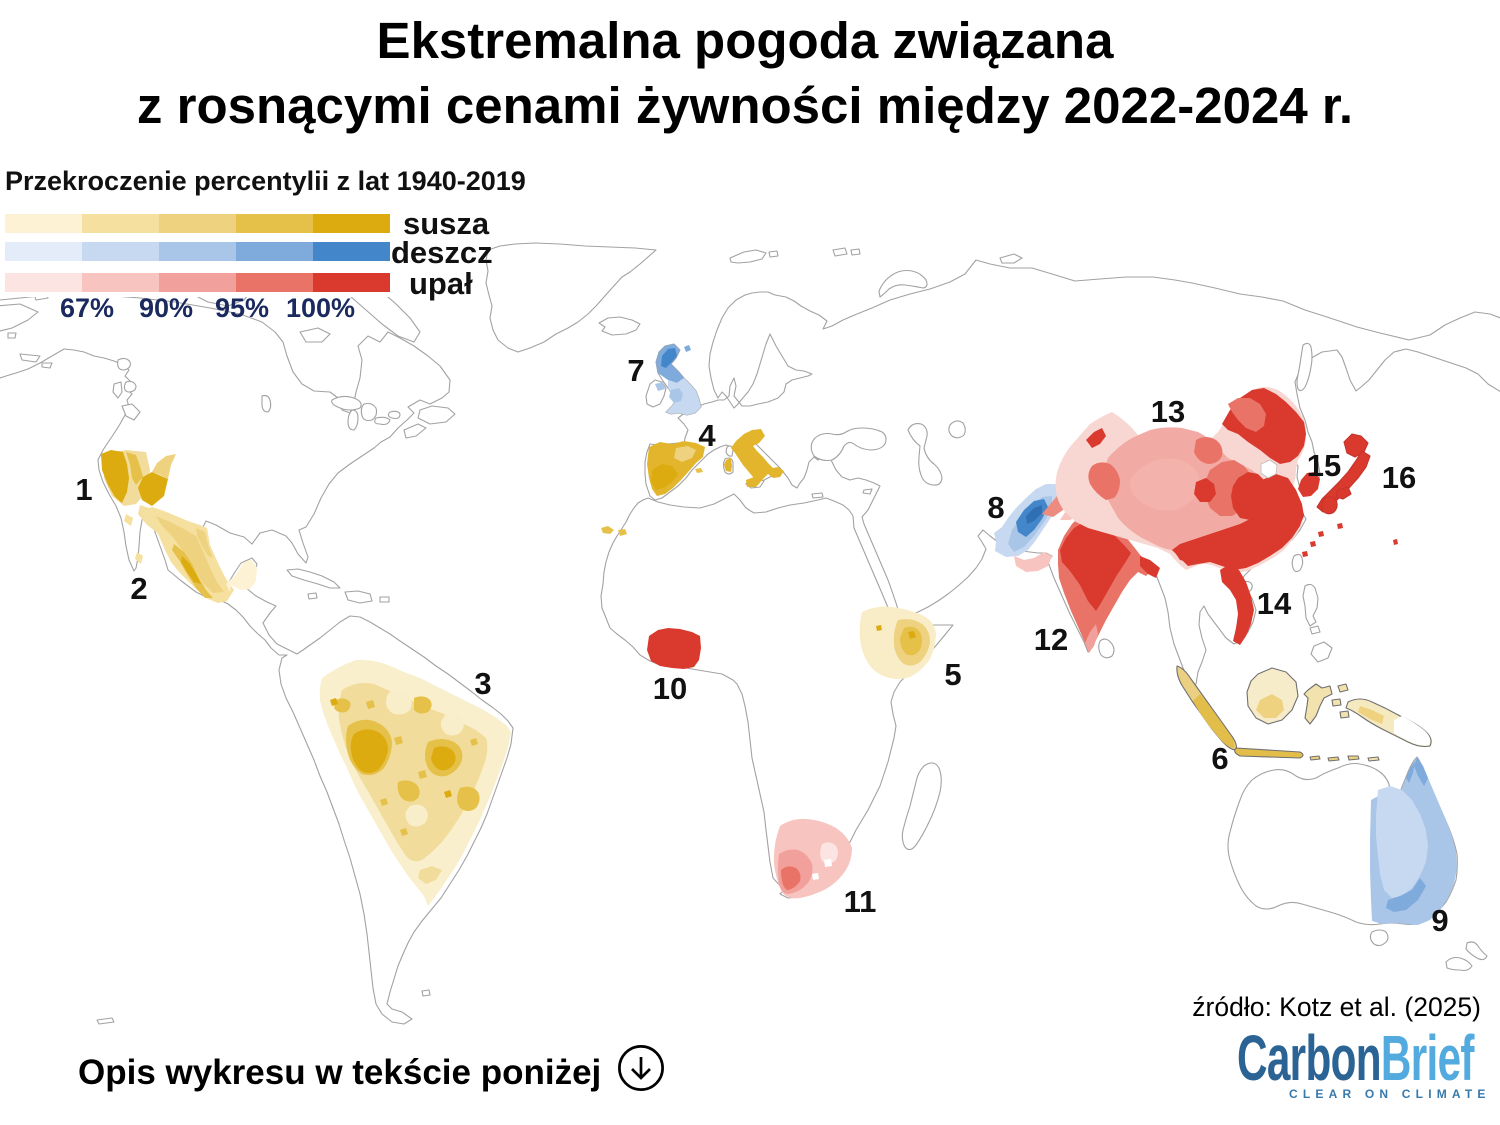  I want to click on svg-text: 14, so click(1274, 603).